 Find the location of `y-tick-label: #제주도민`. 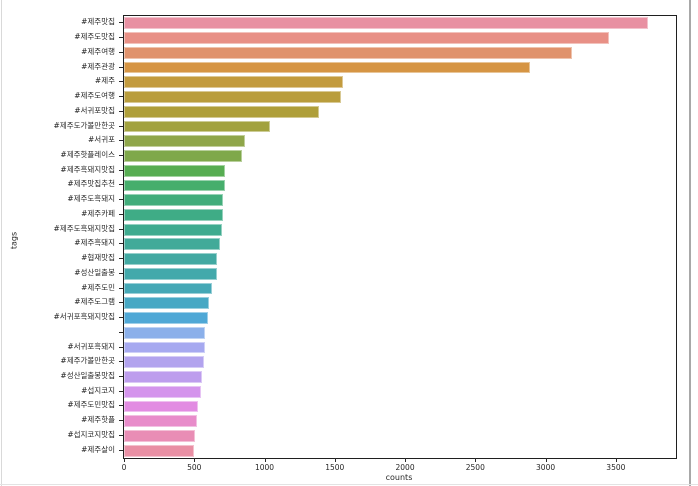

y-tick-label: #제주도민 is located at coordinates (98, 287).